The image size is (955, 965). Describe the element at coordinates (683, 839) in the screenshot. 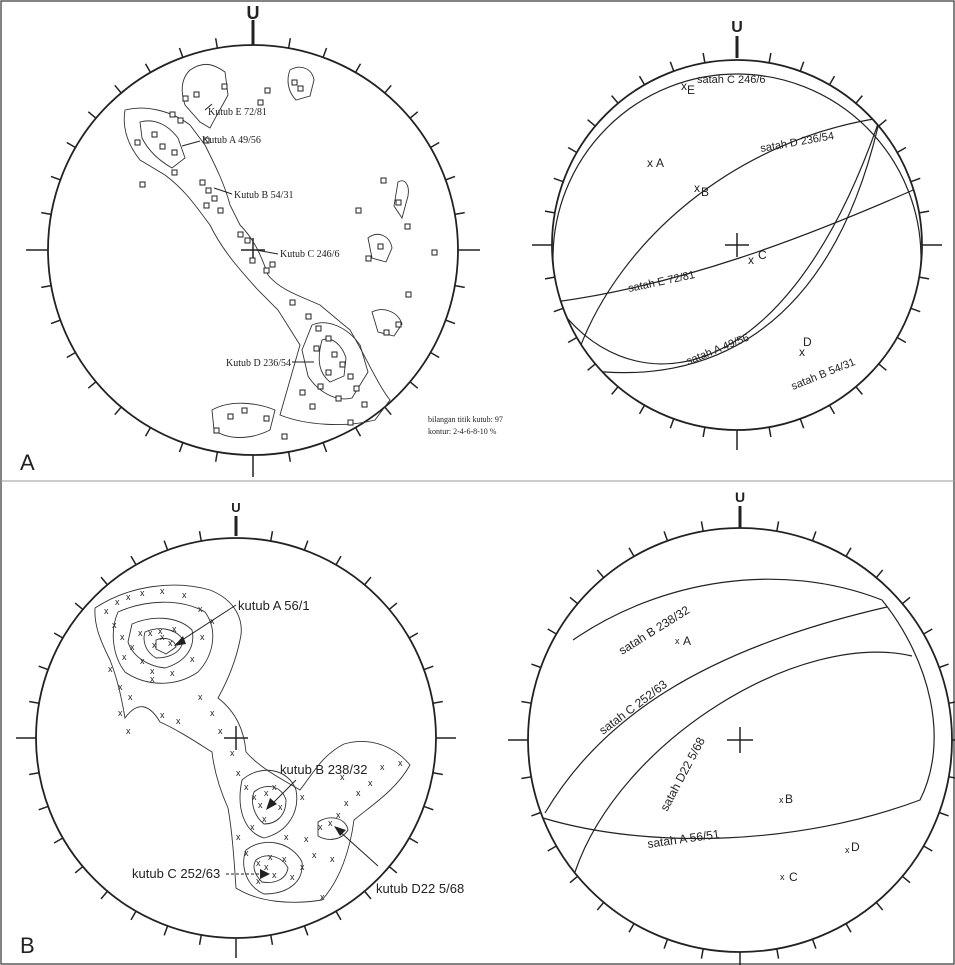

I see `plane-label-a: satah A 56/51` at that location.